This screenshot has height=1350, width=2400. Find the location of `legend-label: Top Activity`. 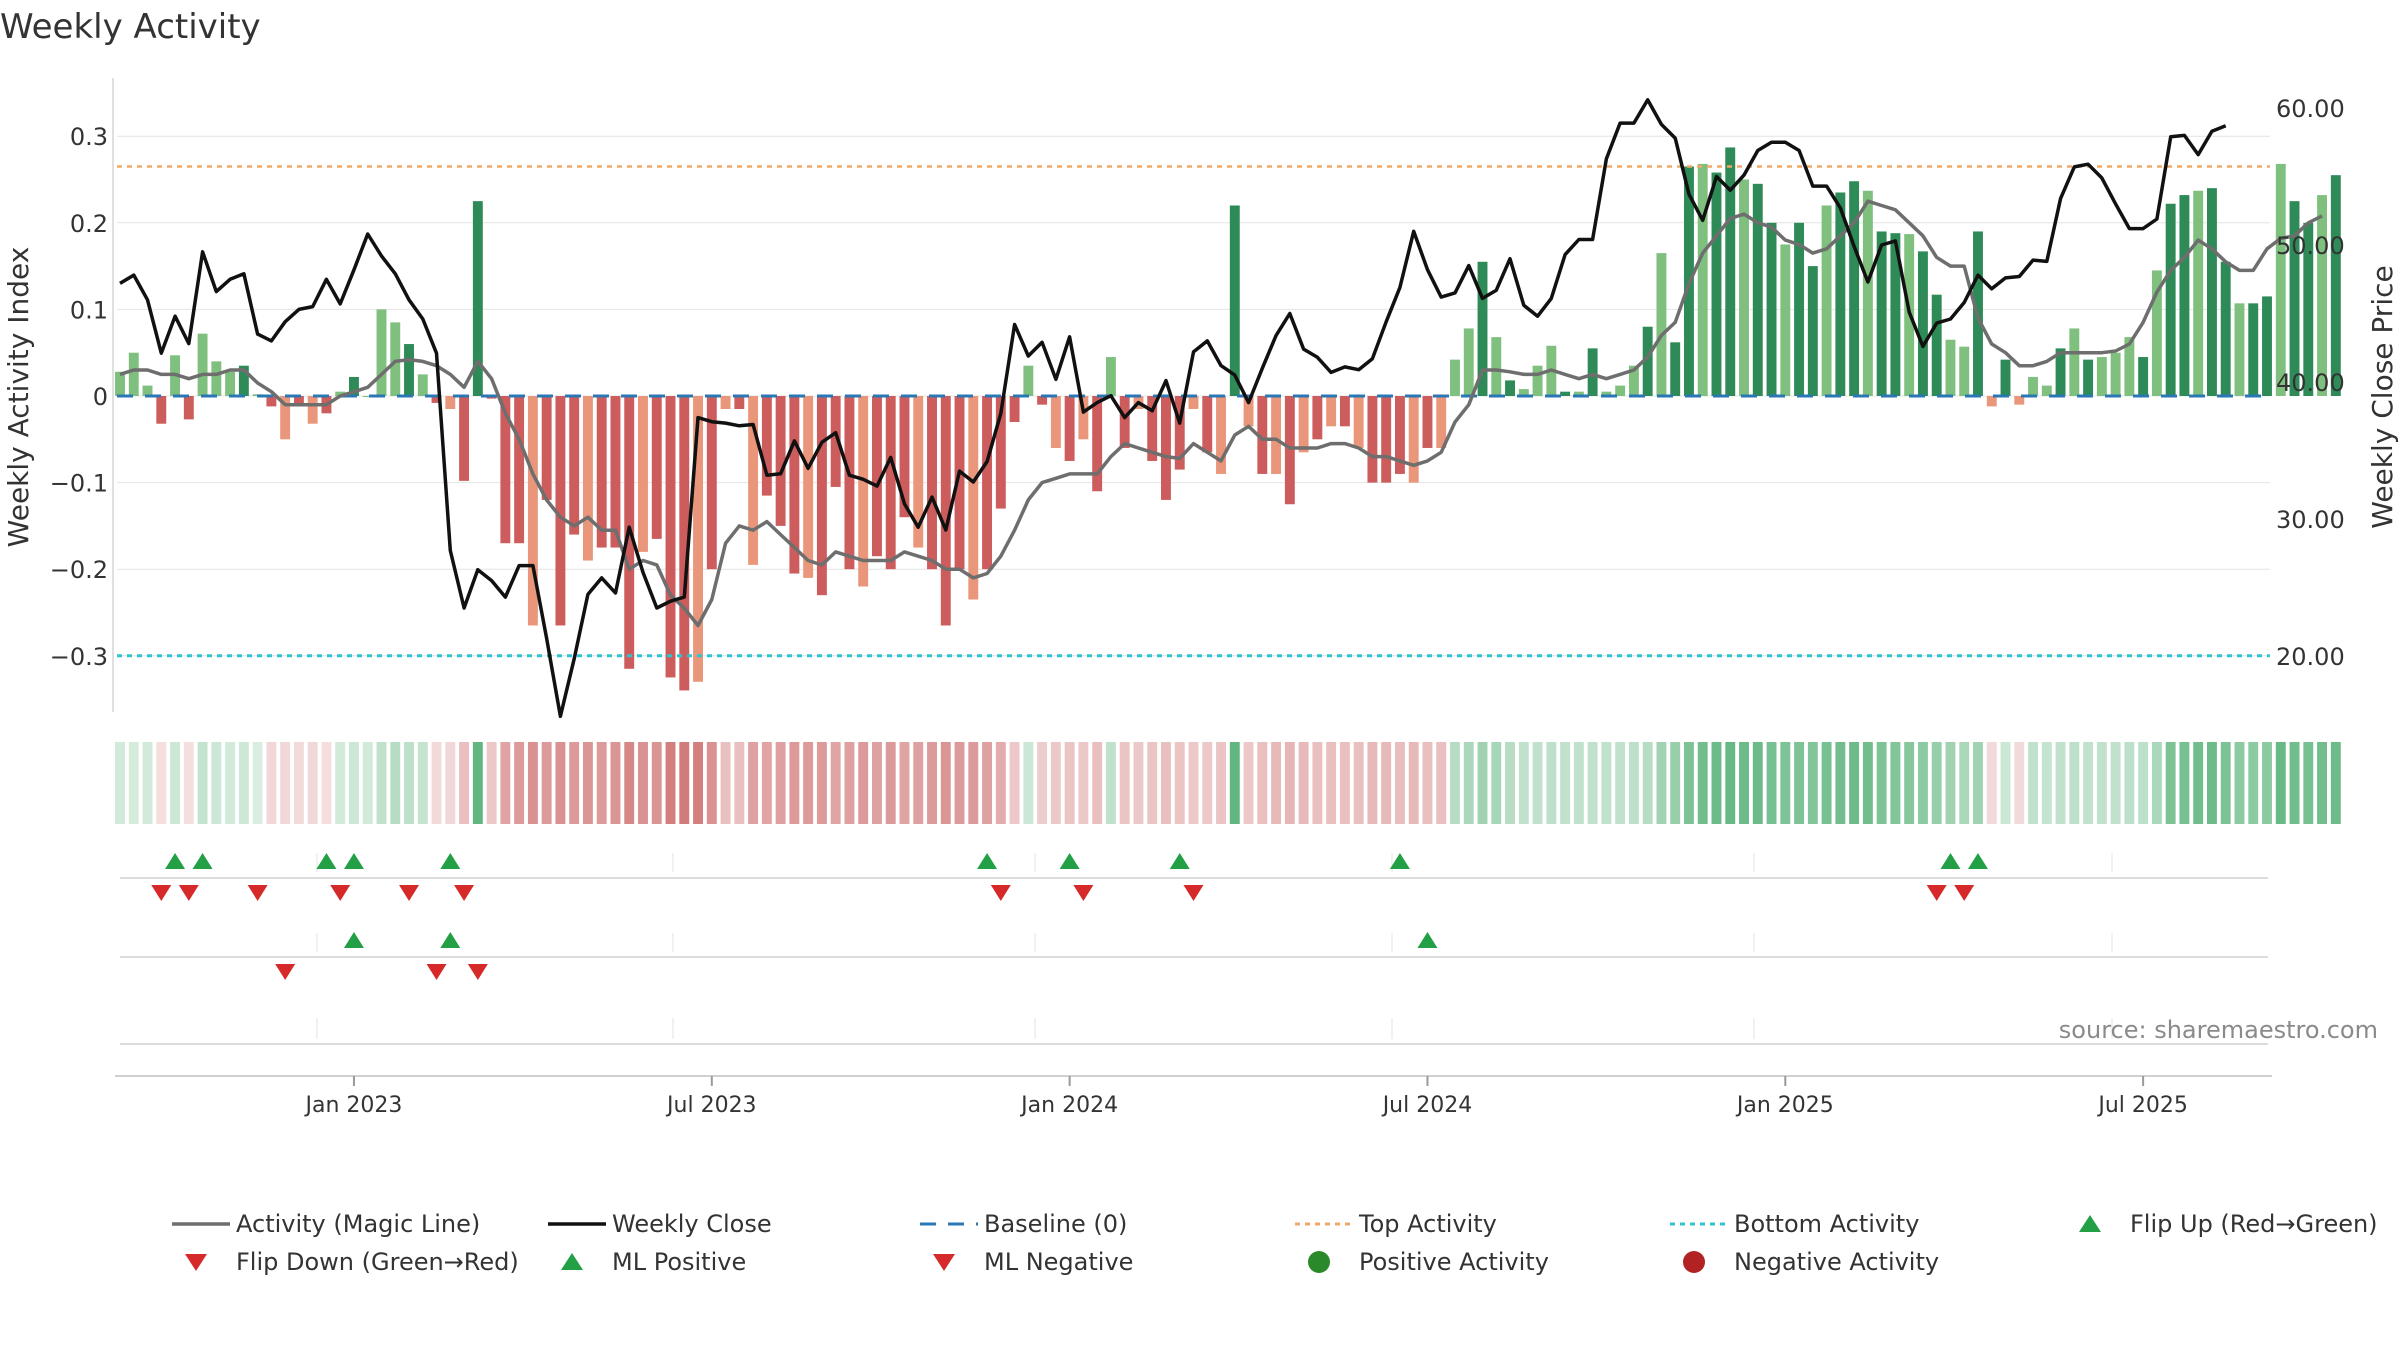

legend-label: Top Activity is located at coordinates (1427, 1224).